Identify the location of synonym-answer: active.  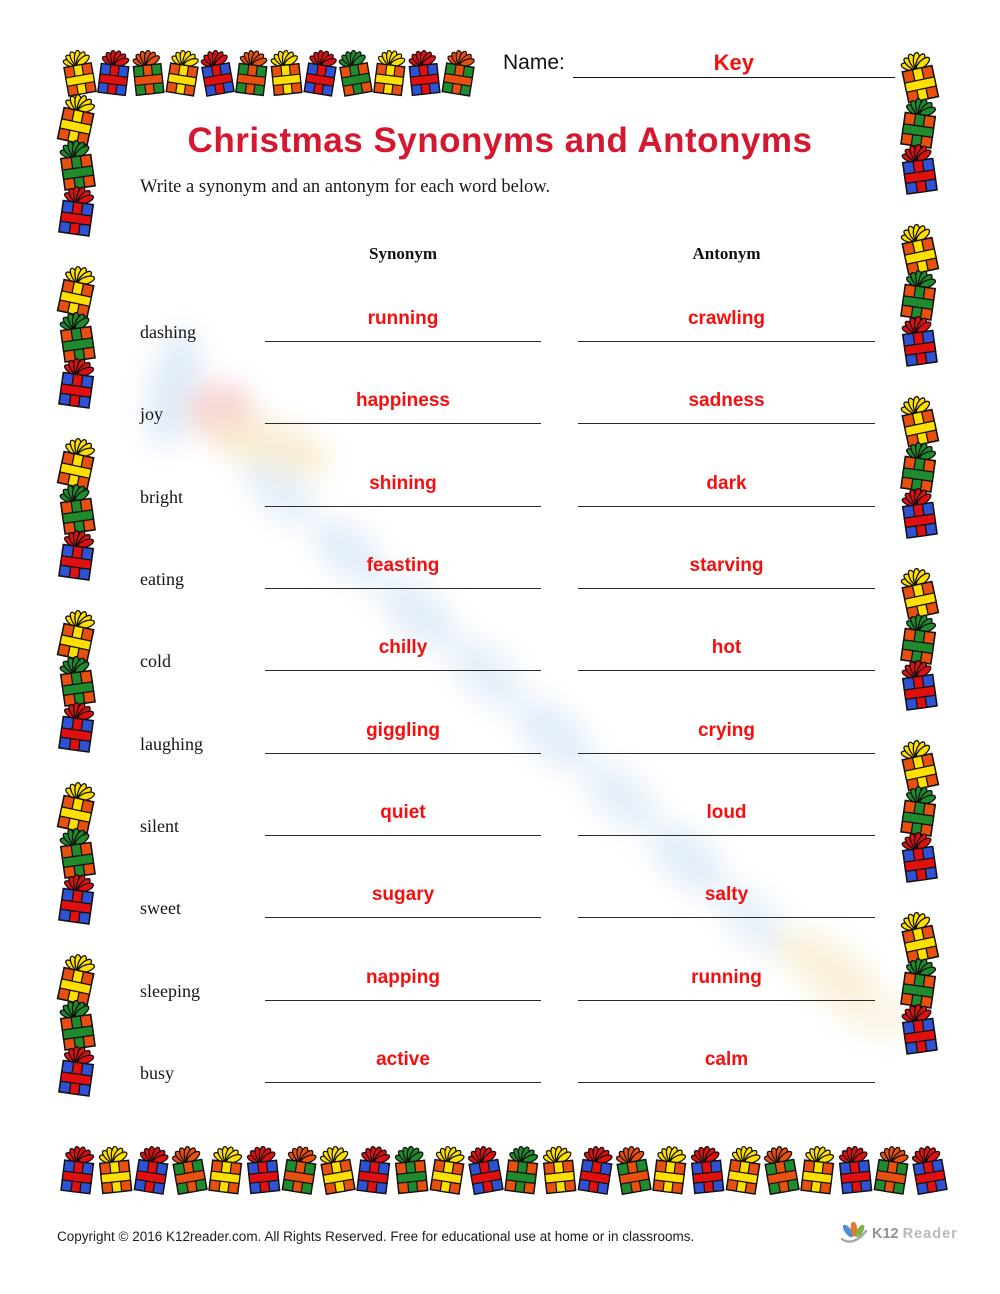
(403, 1059).